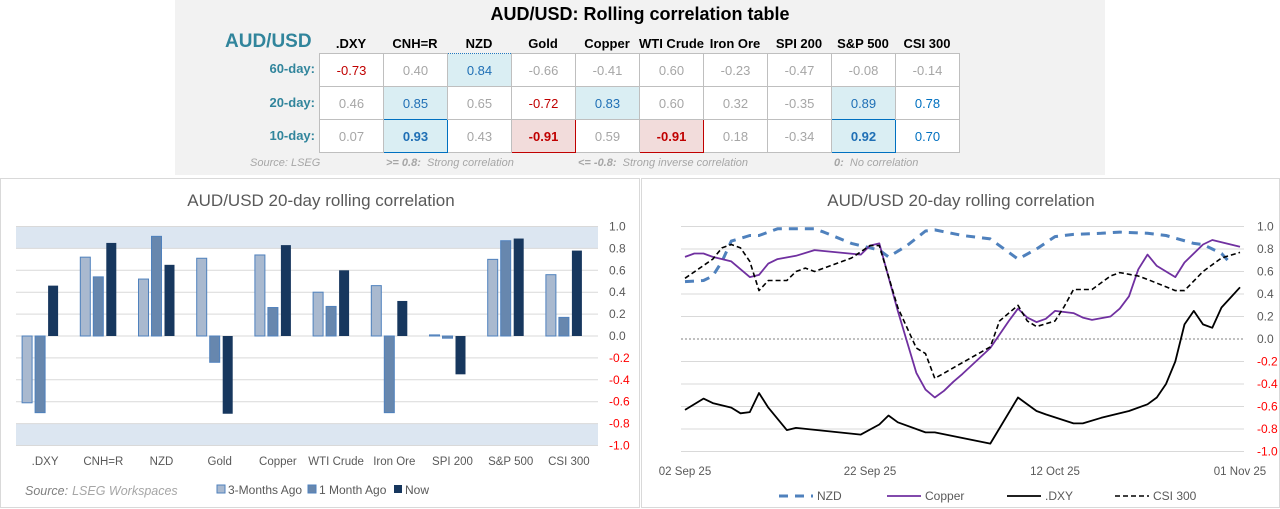 This screenshot has width=1280, height=509. I want to click on correlation-cell: -0.47, so click(799, 70).